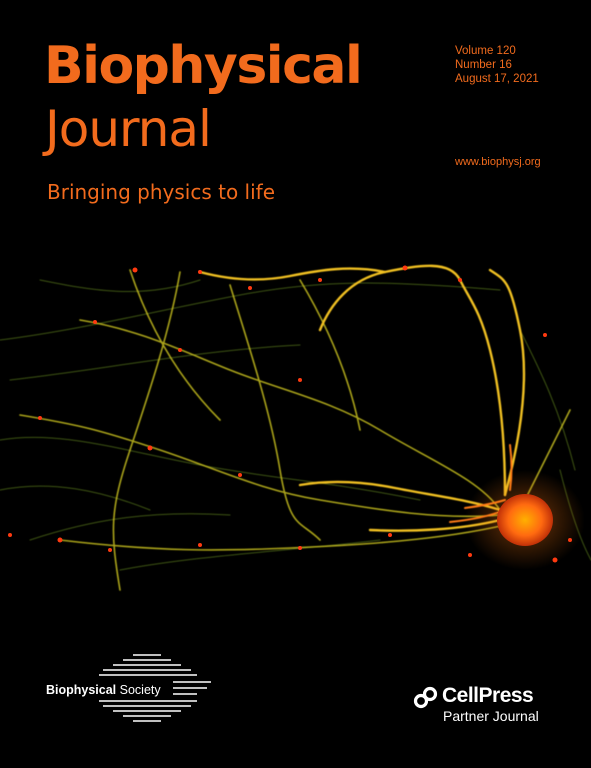 Image resolution: width=591 pixels, height=768 pixels. I want to click on journal-title-line1: Biophysical, so click(203, 66).